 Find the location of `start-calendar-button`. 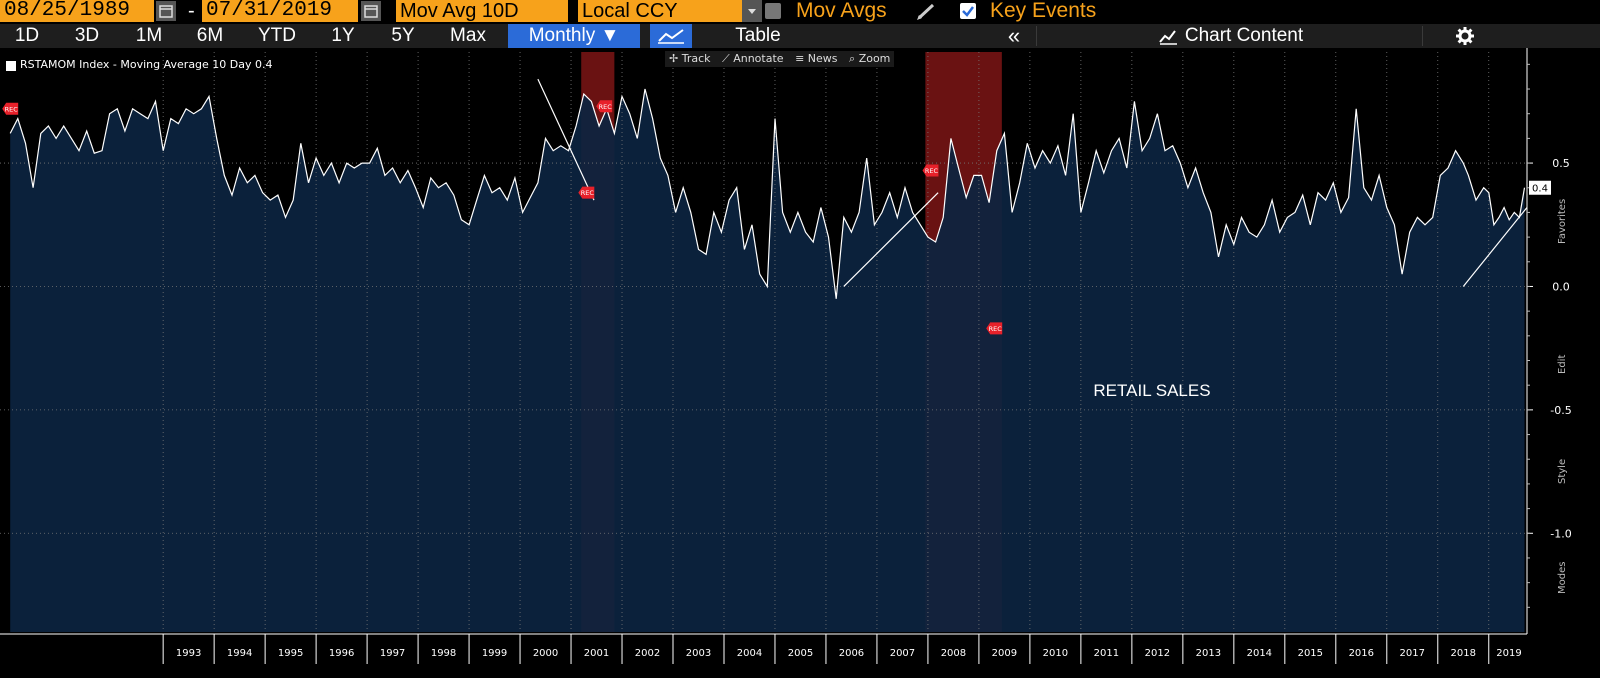

start-calendar-button is located at coordinates (166, 11).